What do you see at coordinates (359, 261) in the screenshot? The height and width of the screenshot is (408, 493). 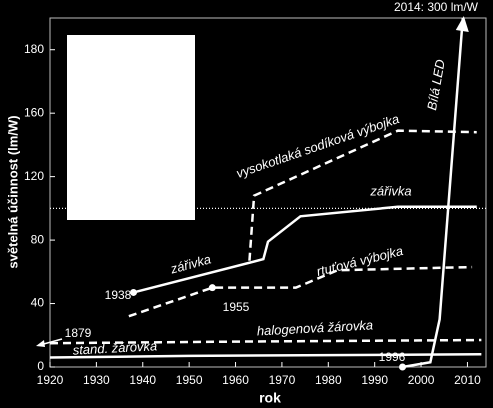 I see `series-label: rtuťová výbojka` at bounding box center [359, 261].